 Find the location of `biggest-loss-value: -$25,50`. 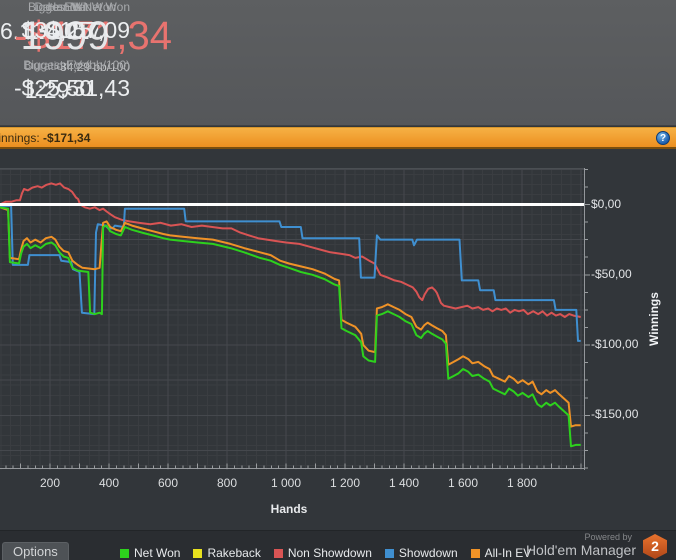

biggest-loss-value: -$25,50 is located at coordinates (52, 88).